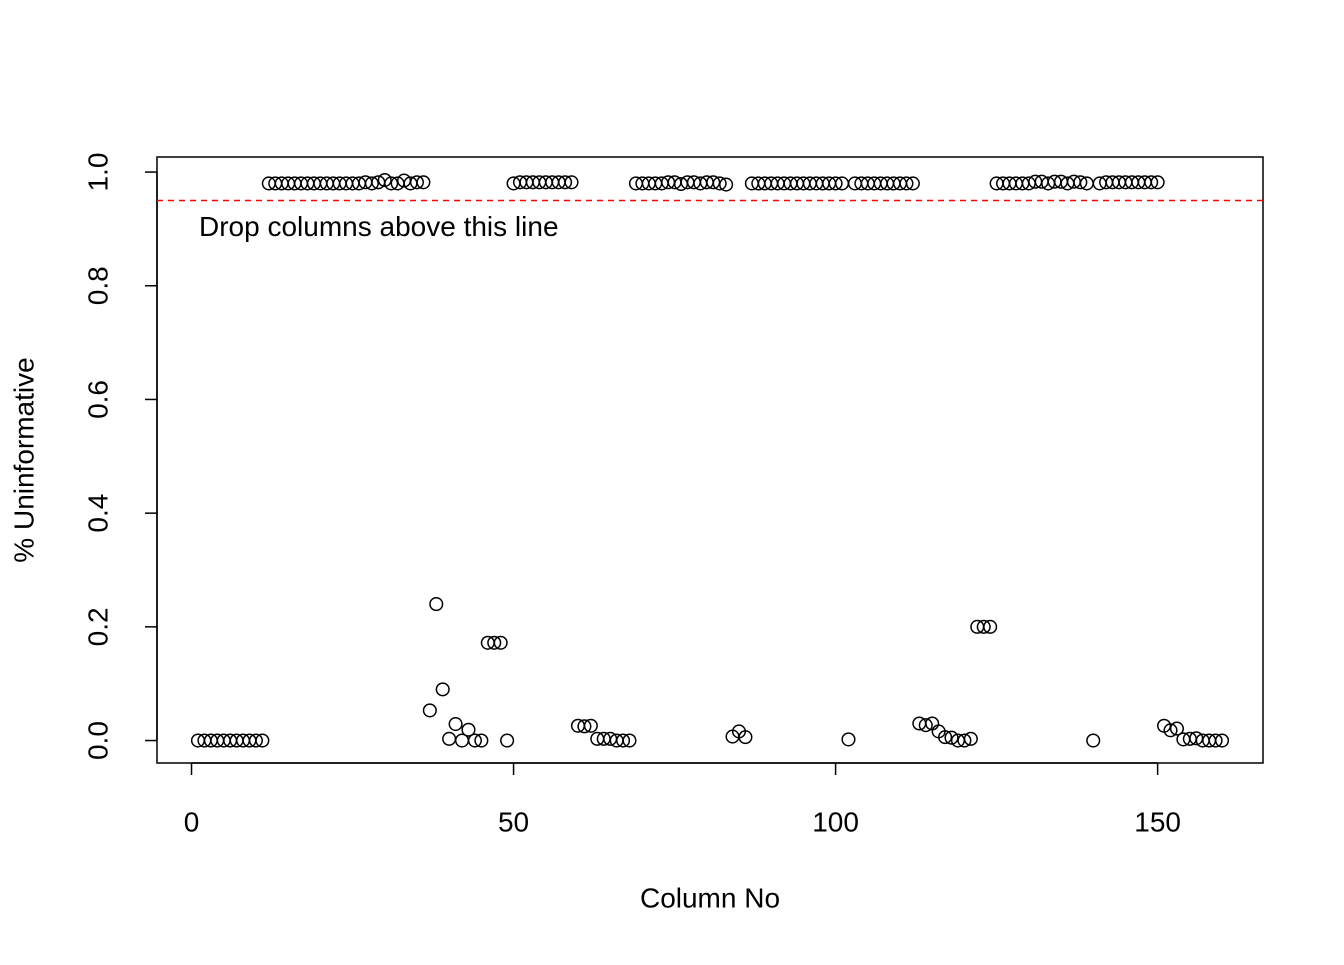  What do you see at coordinates (835, 821) in the screenshot?
I see `x-tick-label: 100` at bounding box center [835, 821].